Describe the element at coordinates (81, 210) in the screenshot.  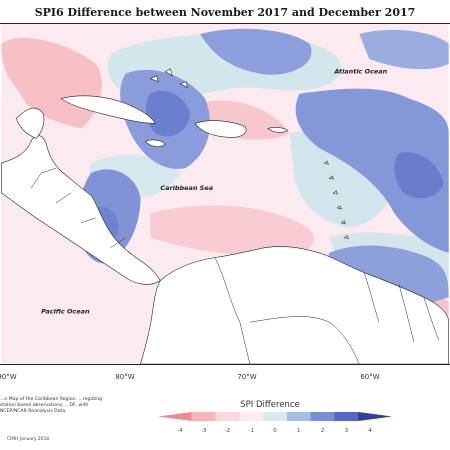
I see `central-america-landmass` at that location.